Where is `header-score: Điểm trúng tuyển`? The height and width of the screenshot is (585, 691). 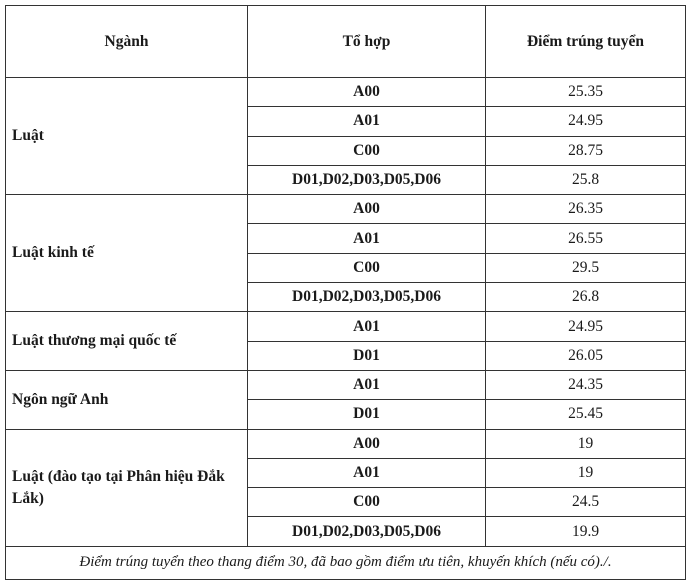
header-score: Điểm trúng tuyển is located at coordinates (585, 41).